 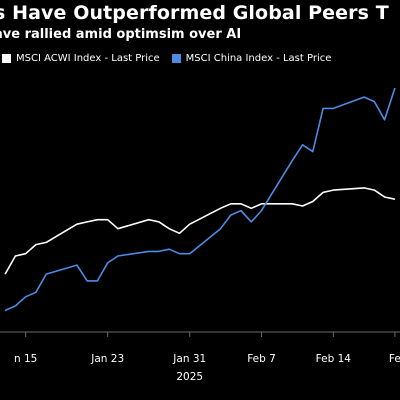 I want to click on x-year-label: 2025, so click(x=189, y=377).